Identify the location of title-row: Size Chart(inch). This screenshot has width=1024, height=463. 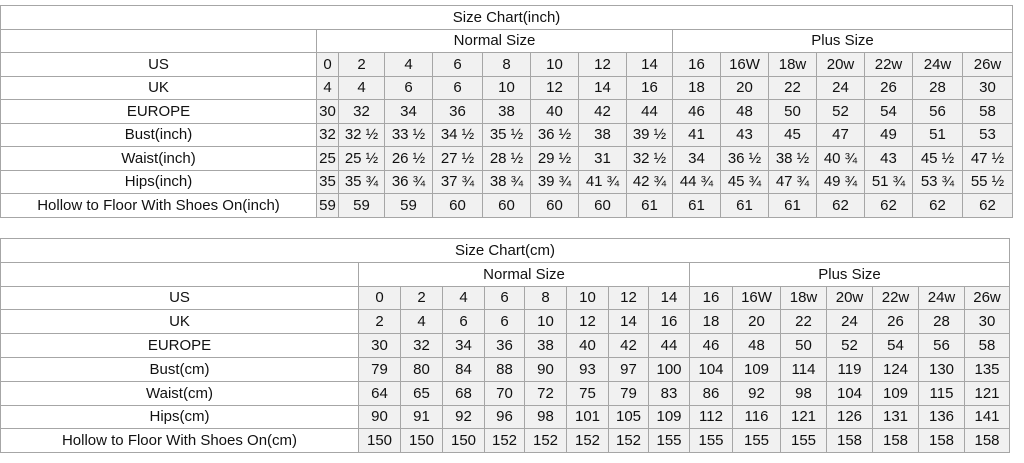
(507, 17).